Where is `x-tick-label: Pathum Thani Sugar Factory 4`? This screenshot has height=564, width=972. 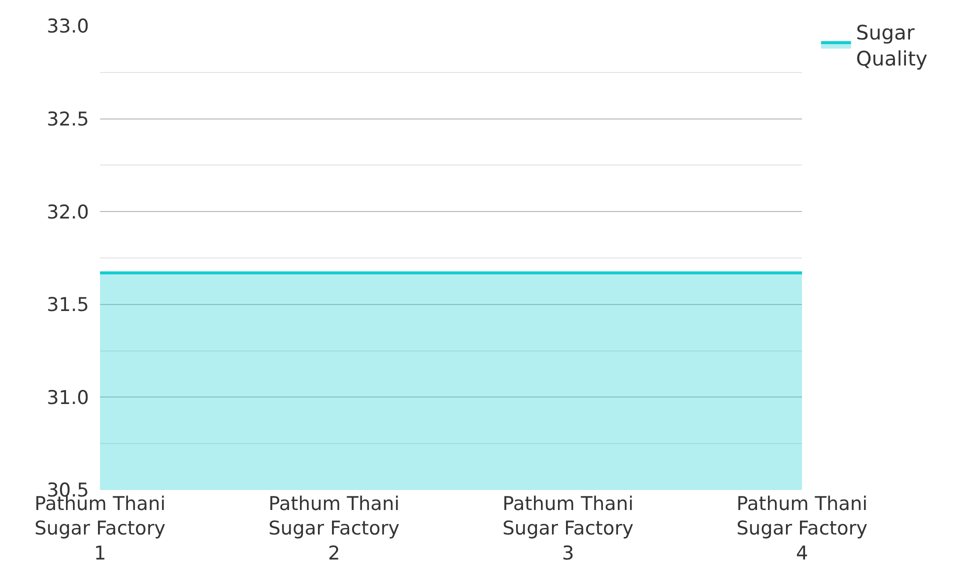 x-tick-label: Pathum Thani Sugar Factory 4 is located at coordinates (802, 528).